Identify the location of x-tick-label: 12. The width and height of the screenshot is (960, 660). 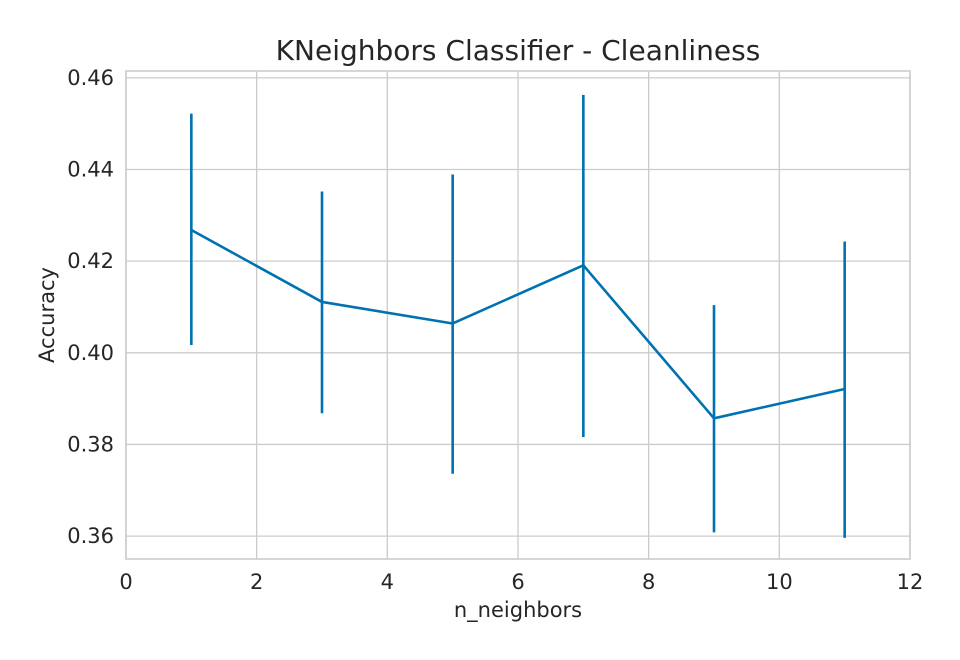
(910, 582).